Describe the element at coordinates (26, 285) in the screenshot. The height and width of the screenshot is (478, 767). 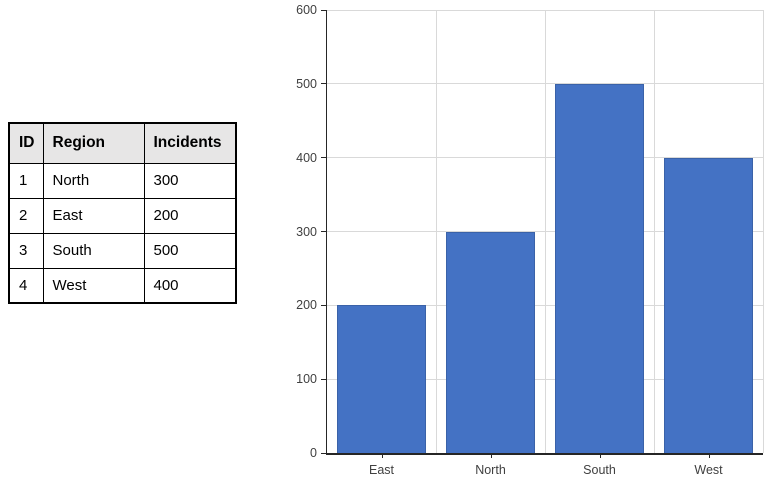
I see `cell-id: 4` at that location.